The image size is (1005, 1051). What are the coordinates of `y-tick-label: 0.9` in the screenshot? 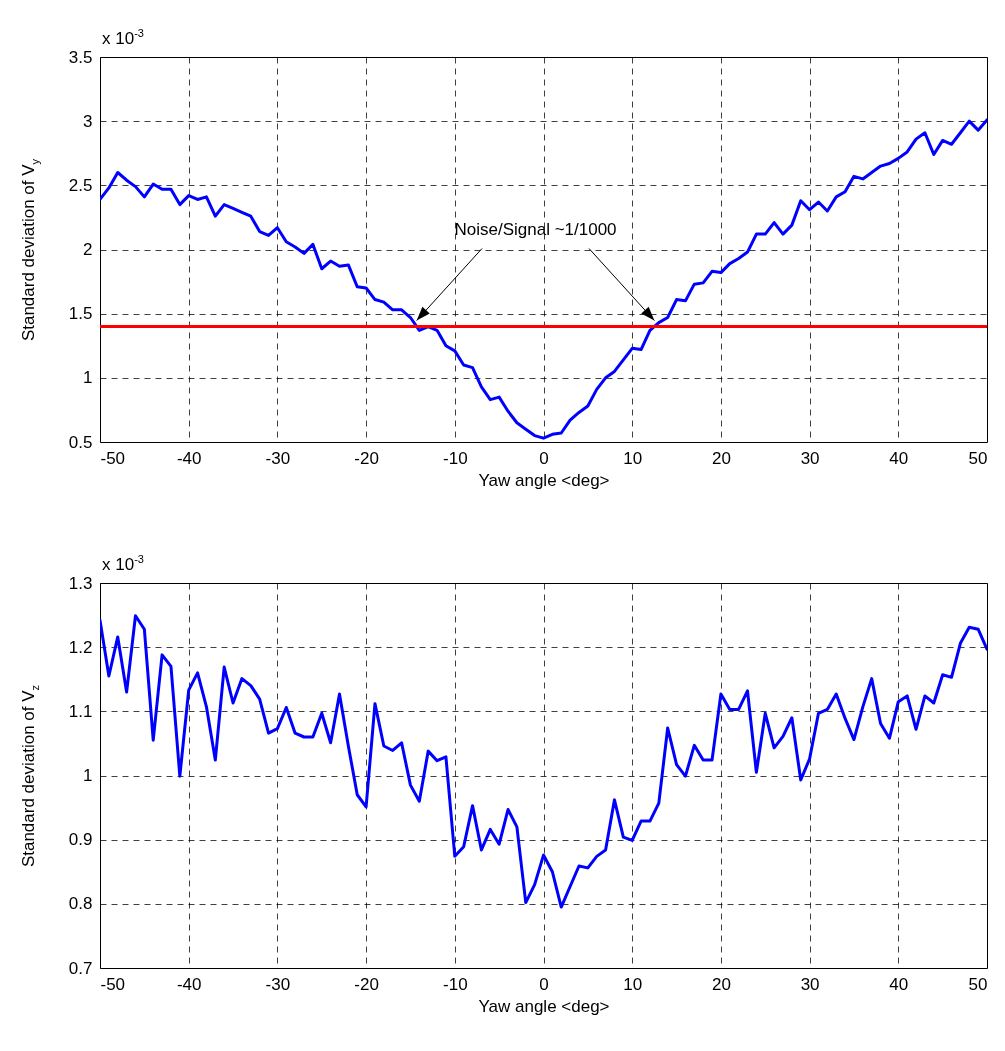 It's located at (80, 840).